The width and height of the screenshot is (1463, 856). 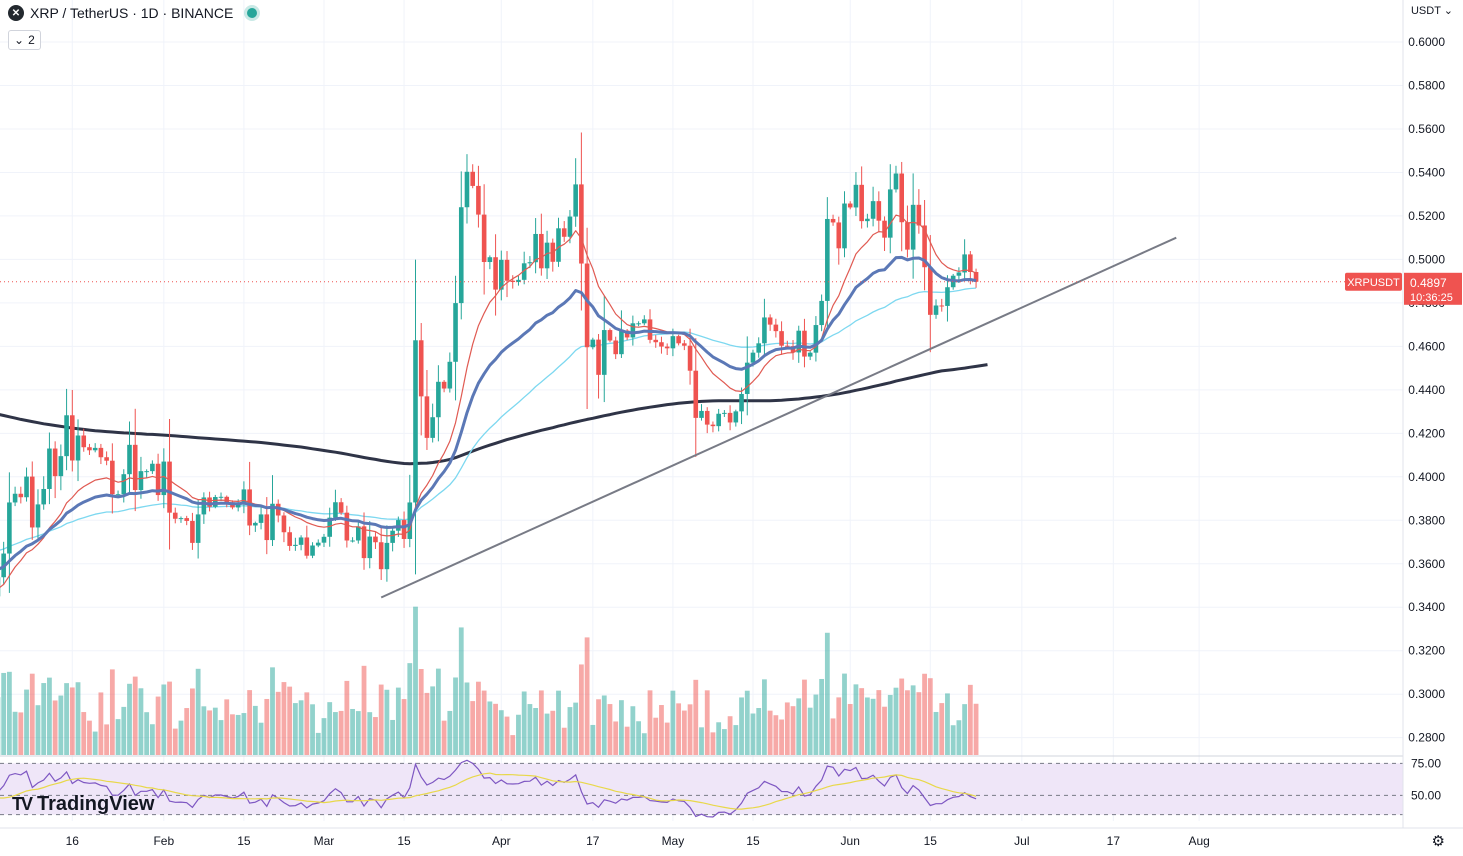 I want to click on price-tick-label: 0.4600, so click(x=1426, y=346).